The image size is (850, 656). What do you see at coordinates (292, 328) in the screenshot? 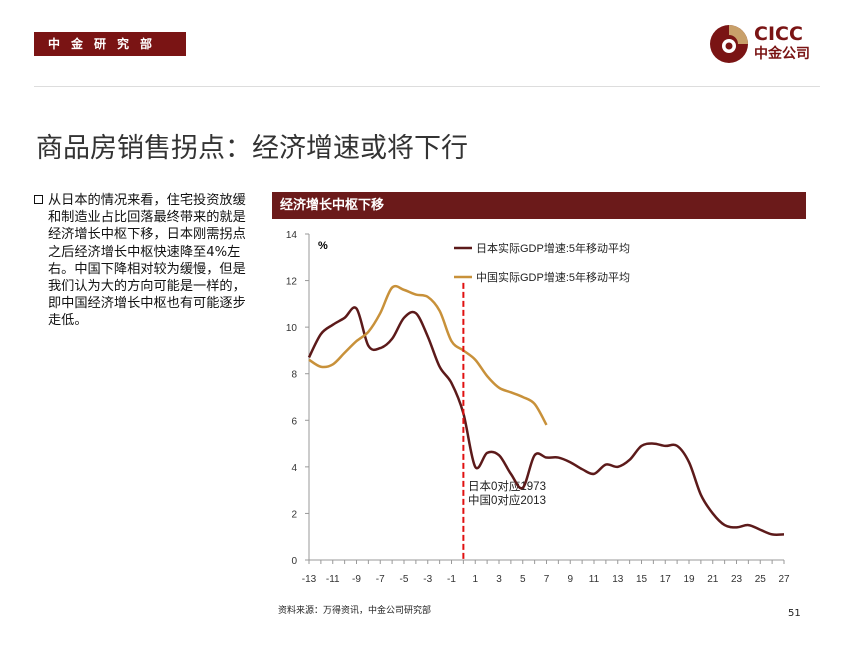
I see `y-tick-label: 10` at bounding box center [292, 328].